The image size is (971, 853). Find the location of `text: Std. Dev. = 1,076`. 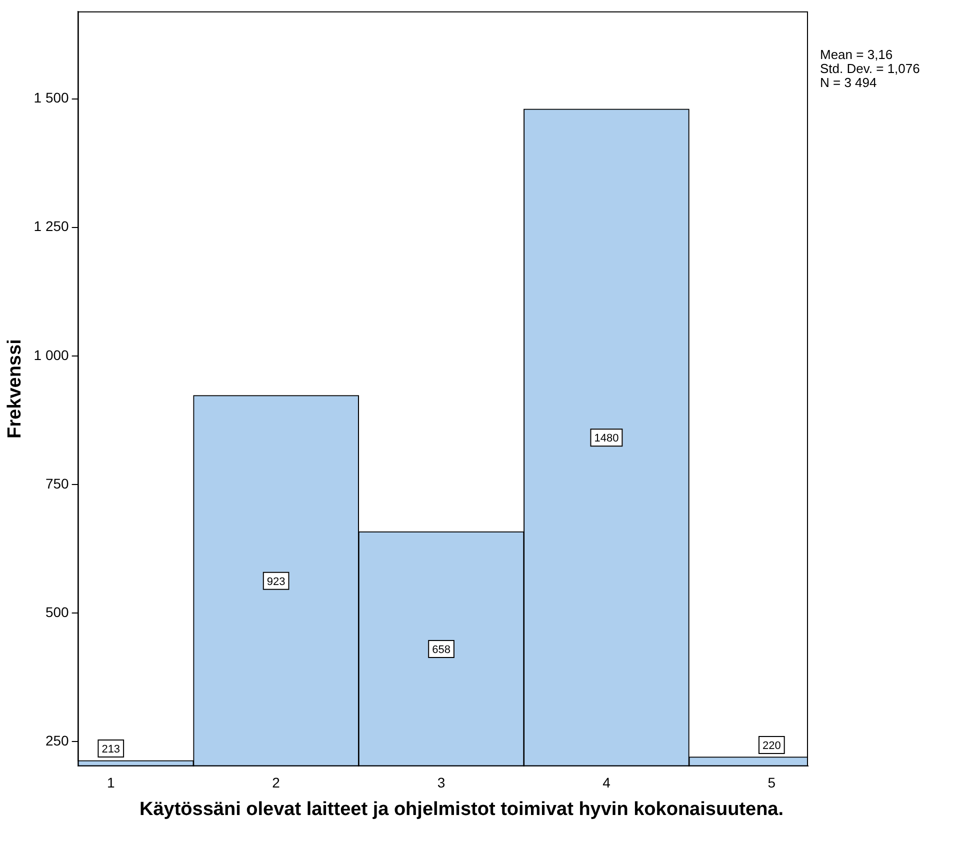

text: Std. Dev. = 1,076 is located at coordinates (870, 68).